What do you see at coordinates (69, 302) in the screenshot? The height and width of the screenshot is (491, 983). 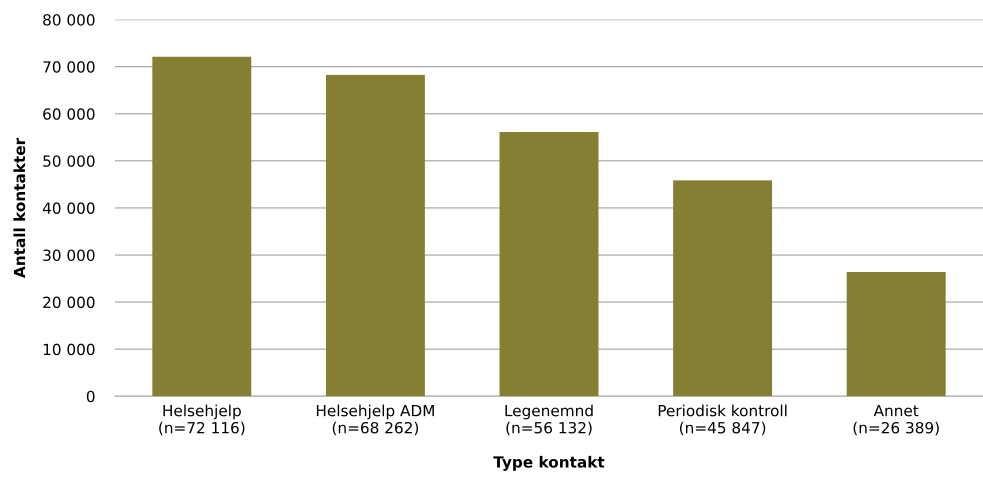 I see `y-tick-label: 20 000` at bounding box center [69, 302].